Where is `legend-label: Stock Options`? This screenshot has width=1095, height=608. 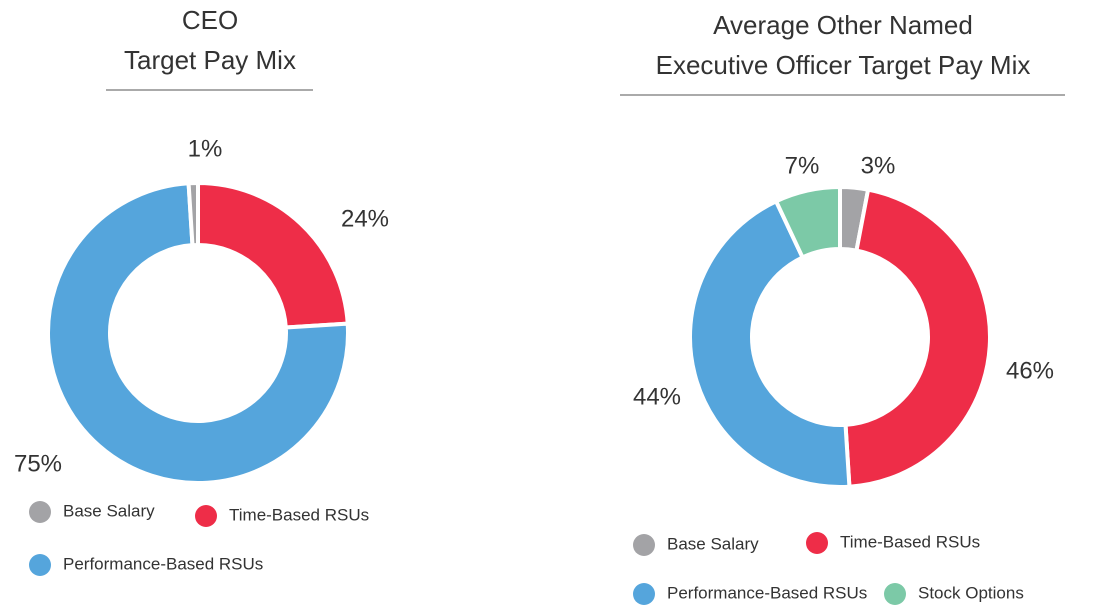 legend-label: Stock Options is located at coordinates (971, 592).